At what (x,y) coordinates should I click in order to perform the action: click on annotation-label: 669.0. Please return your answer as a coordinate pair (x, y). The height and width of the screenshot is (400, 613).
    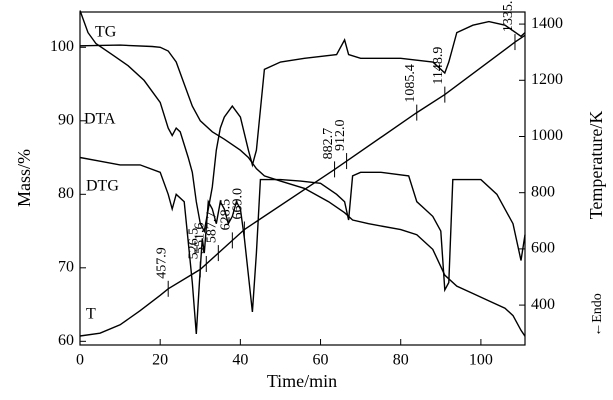
    Looking at the image, I should click on (238, 204).